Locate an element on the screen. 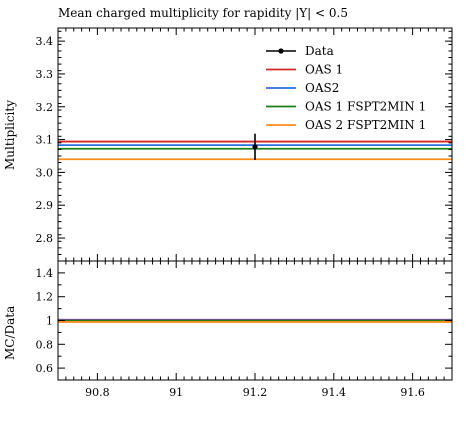 This screenshot has height=421, width=467. legend-label-data: Data is located at coordinates (319, 51).